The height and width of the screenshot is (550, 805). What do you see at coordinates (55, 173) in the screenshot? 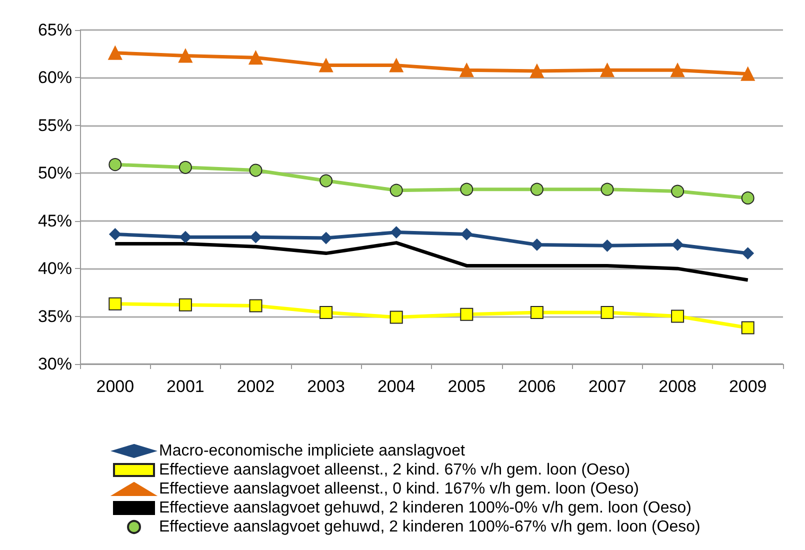
I see `y-tick-label: 50%` at bounding box center [55, 173].